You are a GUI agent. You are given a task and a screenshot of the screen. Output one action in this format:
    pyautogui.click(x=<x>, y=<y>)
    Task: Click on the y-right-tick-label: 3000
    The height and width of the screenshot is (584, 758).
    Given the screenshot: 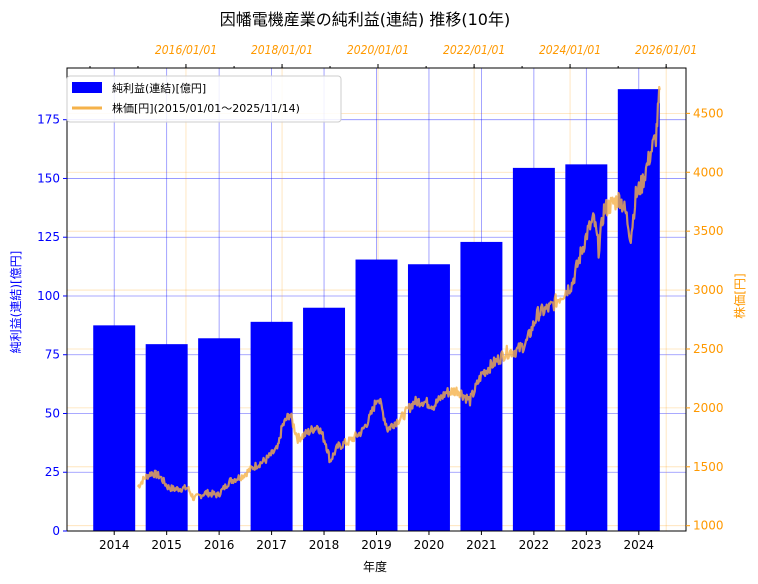 What is the action you would take?
    pyautogui.click(x=708, y=290)
    